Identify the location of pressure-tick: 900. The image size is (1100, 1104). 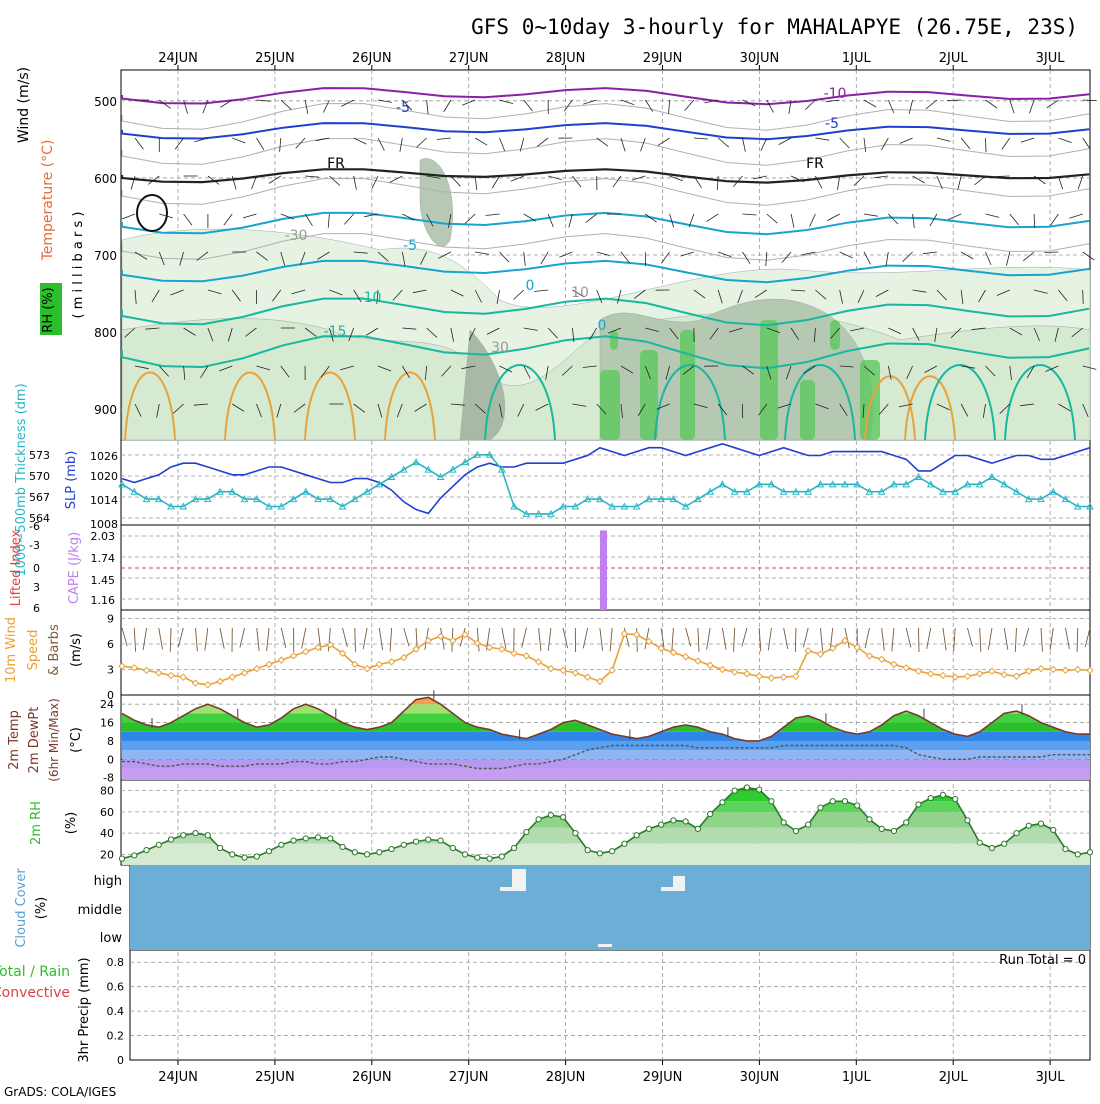
(105, 410).